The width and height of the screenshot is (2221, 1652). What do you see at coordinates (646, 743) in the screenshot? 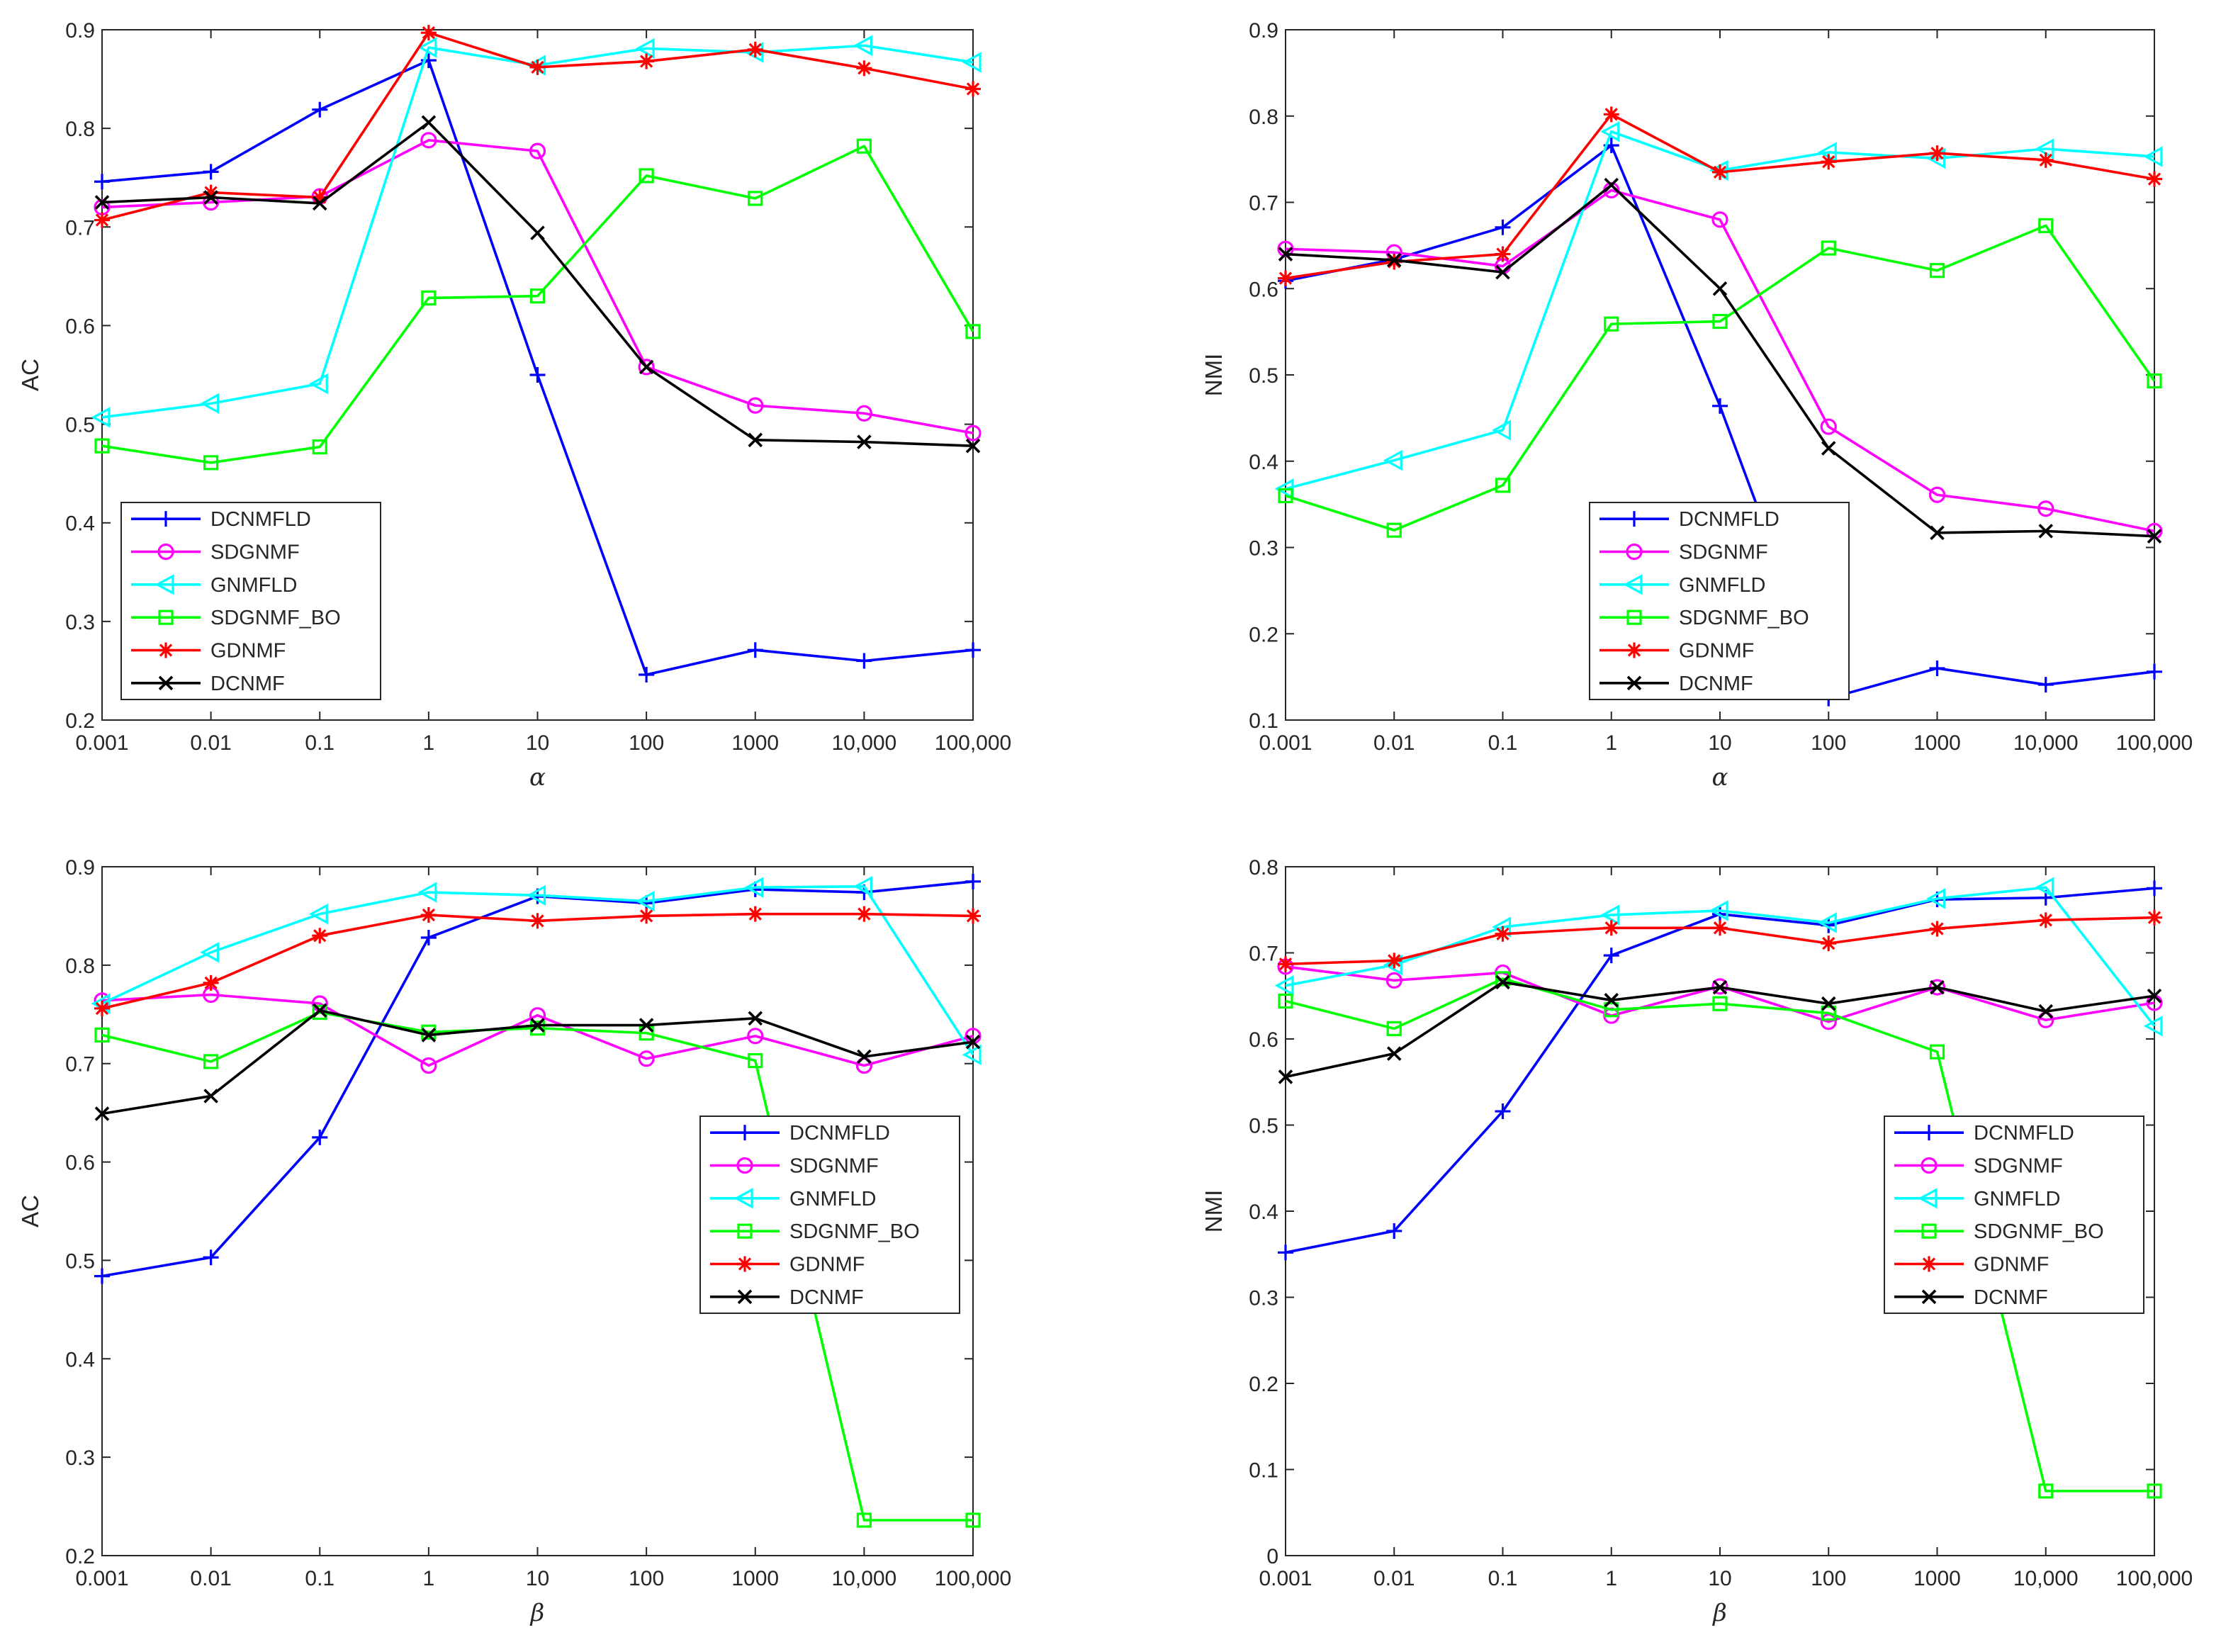
I see `x-tick-label: 100` at bounding box center [646, 743].